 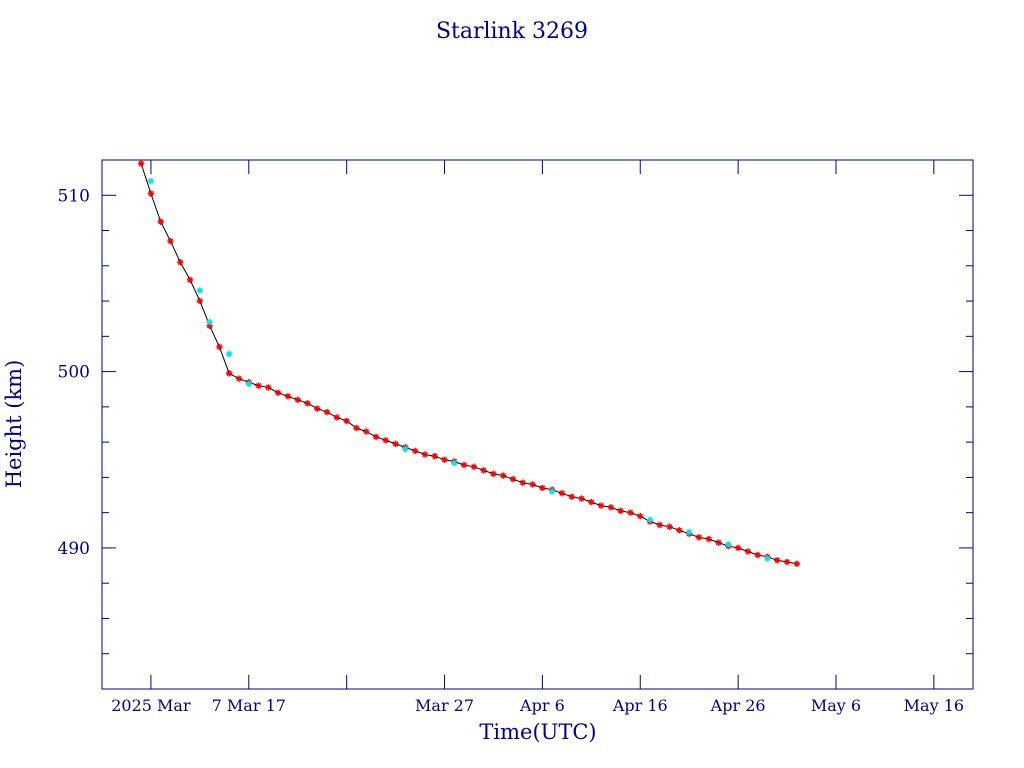 I want to click on x-tick-label: 2025 Mar, so click(x=151, y=705).